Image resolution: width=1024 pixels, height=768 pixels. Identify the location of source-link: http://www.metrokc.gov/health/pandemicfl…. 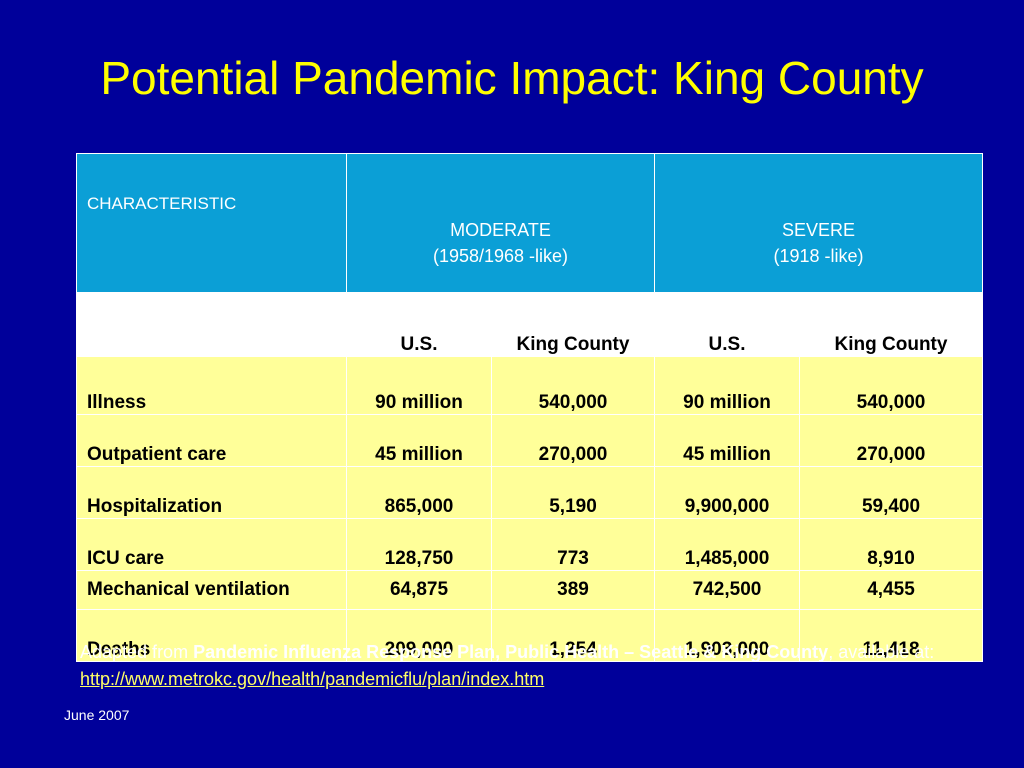
(312, 679).